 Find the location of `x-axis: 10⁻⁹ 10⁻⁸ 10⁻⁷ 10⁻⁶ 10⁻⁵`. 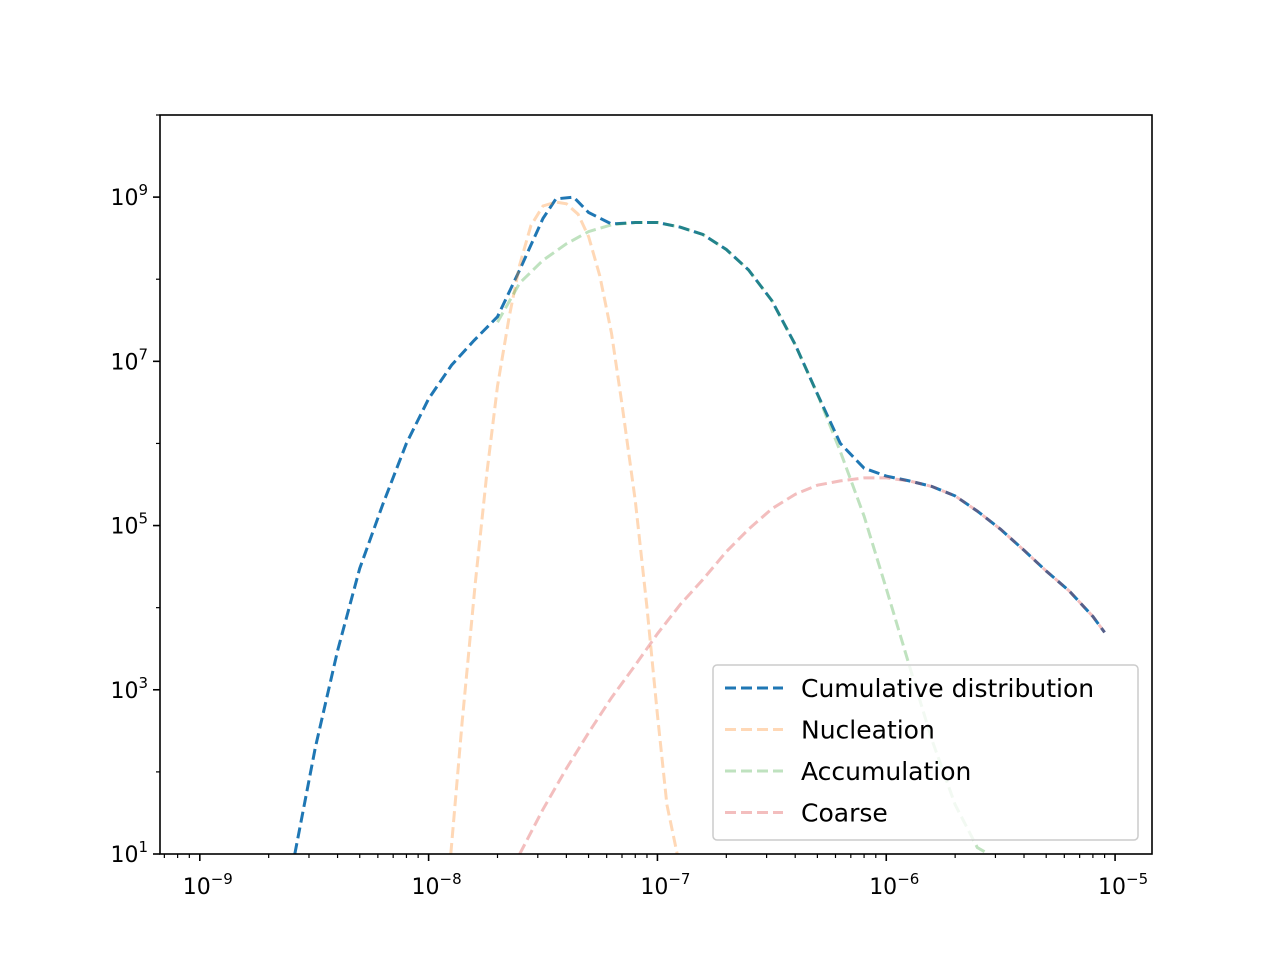

x-axis: 10⁻⁹ 10⁻⁸ 10⁻⁷ 10⁻⁶ 10⁻⁵ is located at coordinates (655, 877).